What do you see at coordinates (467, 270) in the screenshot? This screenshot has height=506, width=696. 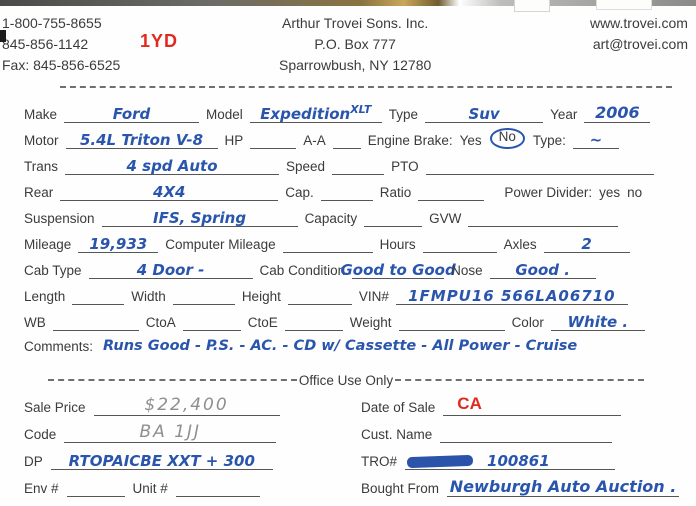 I see `nose-label: Nose` at bounding box center [467, 270].